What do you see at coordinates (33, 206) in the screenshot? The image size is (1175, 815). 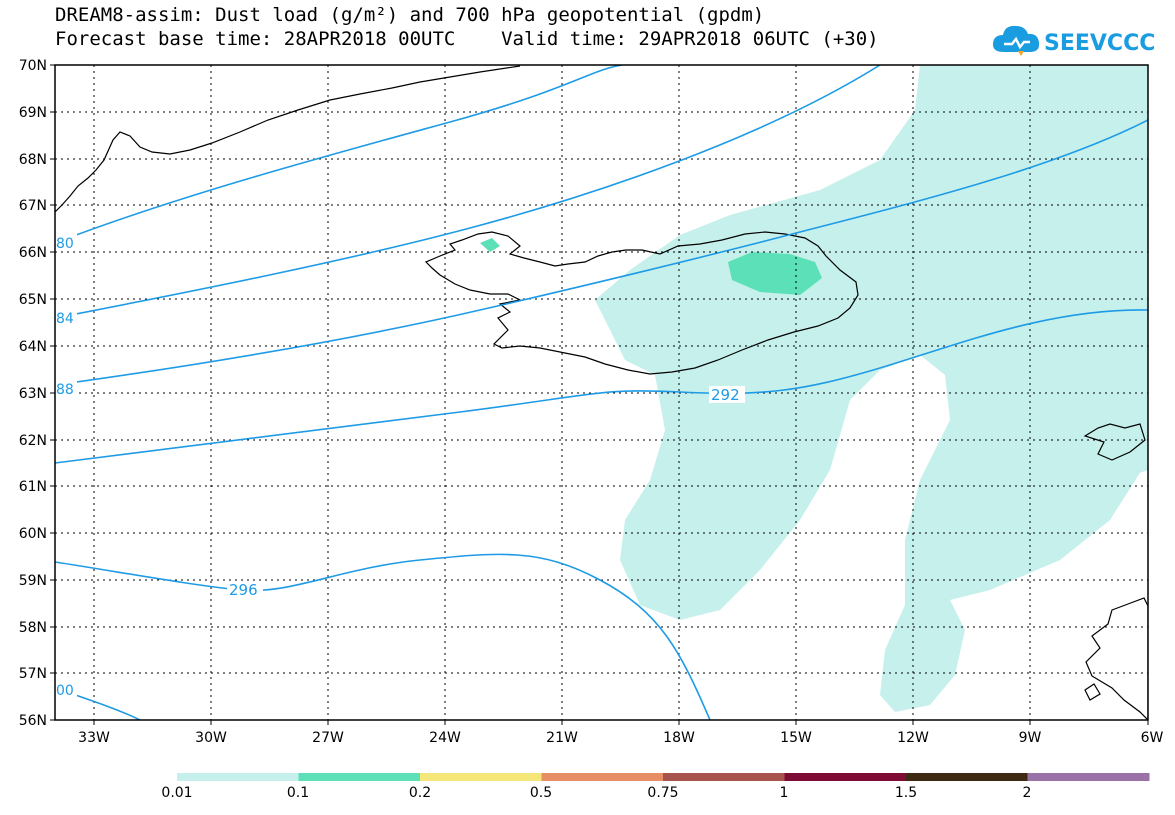 I see `lat-label: 67N` at bounding box center [33, 206].